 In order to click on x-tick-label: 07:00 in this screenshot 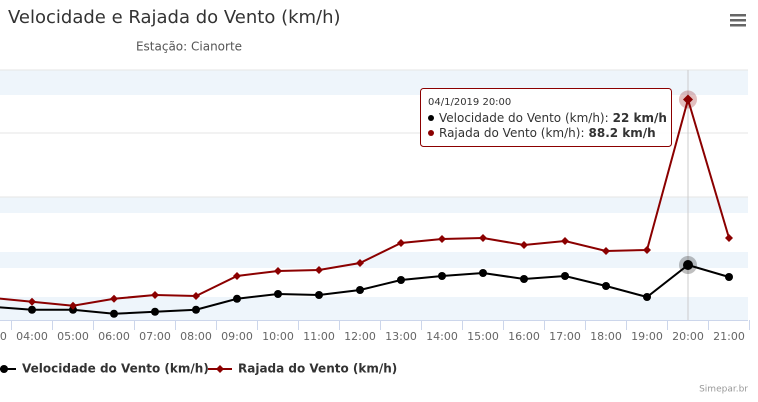, I will do `click(155, 336)`.